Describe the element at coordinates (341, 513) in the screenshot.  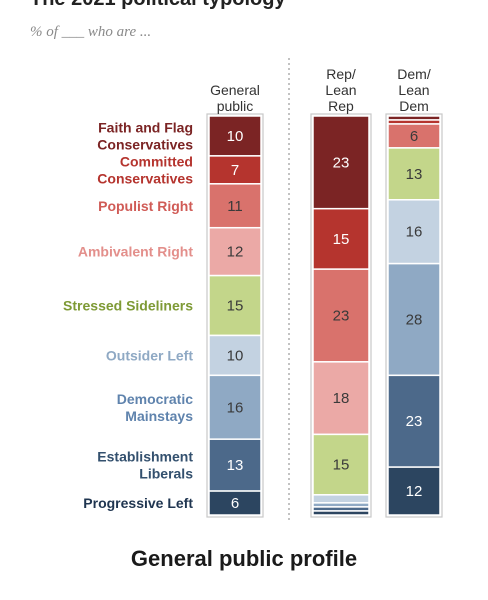
I see `bar-rep-lean-rep-progressive-left` at that location.